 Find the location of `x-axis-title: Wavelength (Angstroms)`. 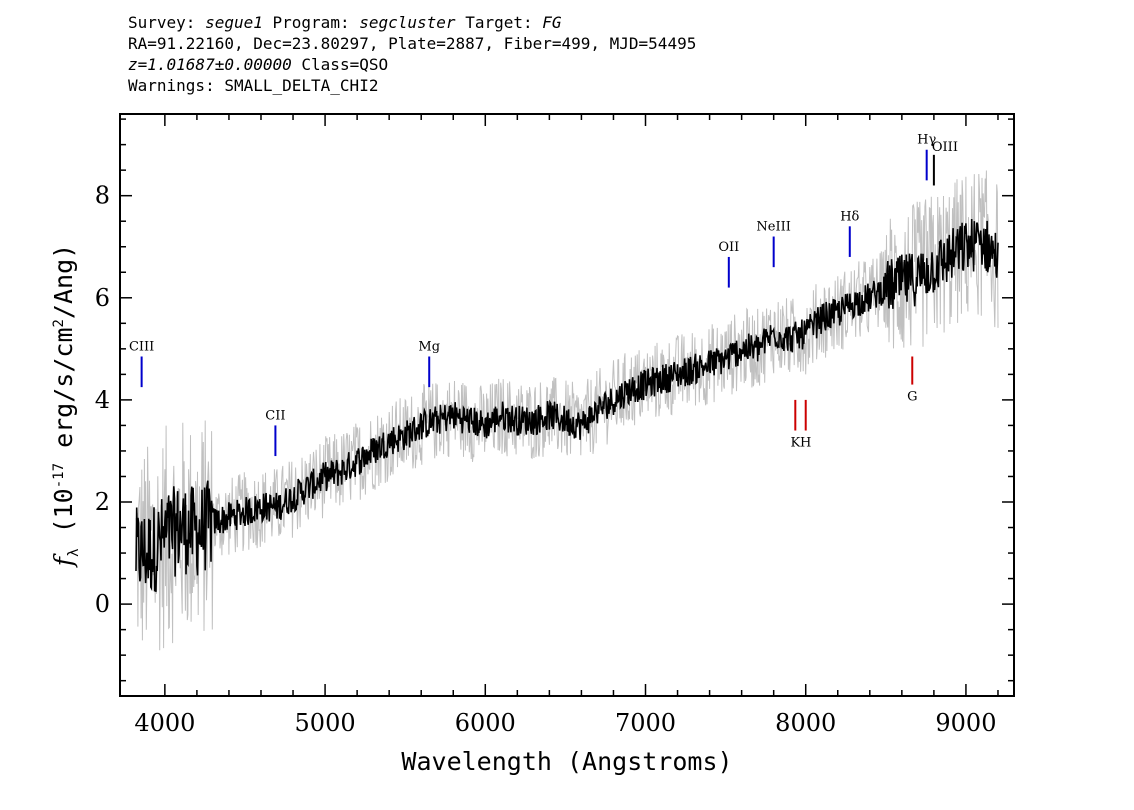

x-axis-title: Wavelength (Angstroms) is located at coordinates (566, 761).